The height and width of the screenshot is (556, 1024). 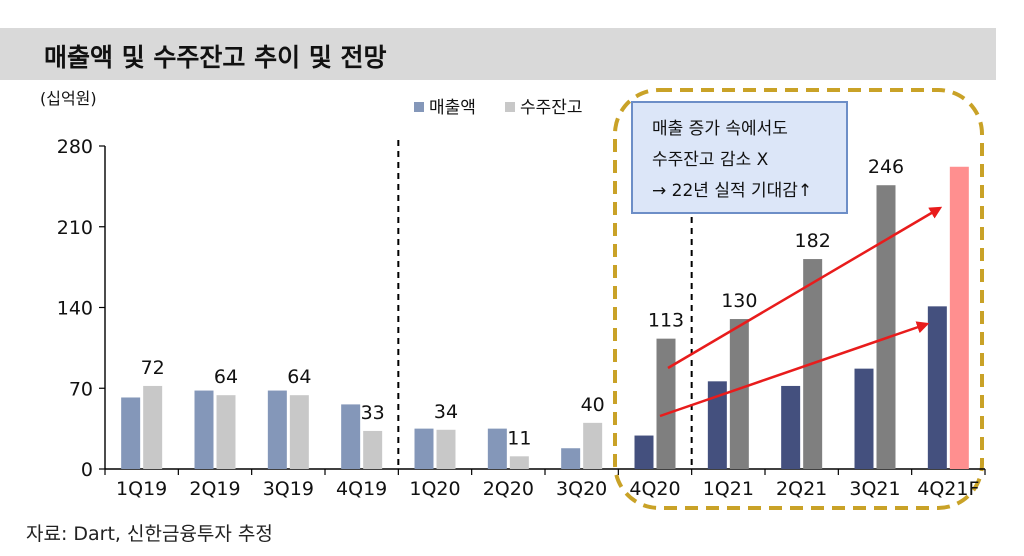 What do you see at coordinates (801, 489) in the screenshot?
I see `x-tick-label: 2Q21` at bounding box center [801, 489].